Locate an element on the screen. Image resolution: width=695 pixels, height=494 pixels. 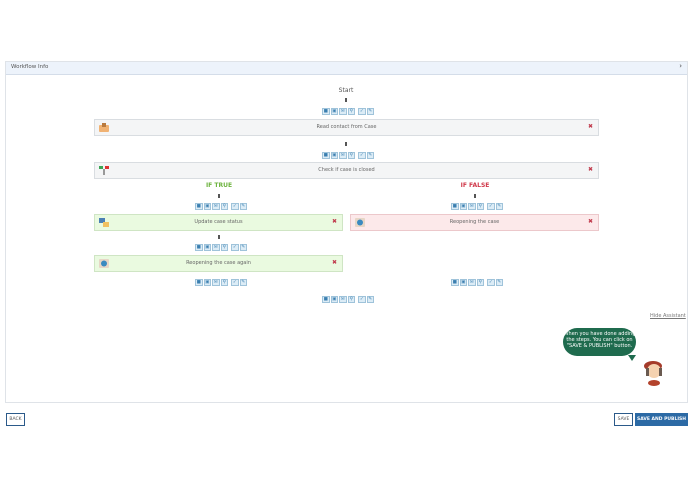
hide-assistant-link: Hide Assistant is located at coordinates (668, 316).